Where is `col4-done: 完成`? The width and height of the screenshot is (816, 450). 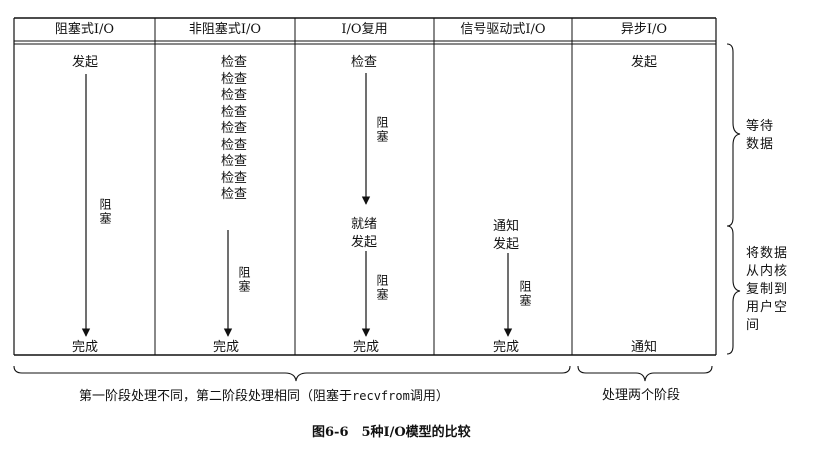
col4-done: 完成 is located at coordinates (506, 347).